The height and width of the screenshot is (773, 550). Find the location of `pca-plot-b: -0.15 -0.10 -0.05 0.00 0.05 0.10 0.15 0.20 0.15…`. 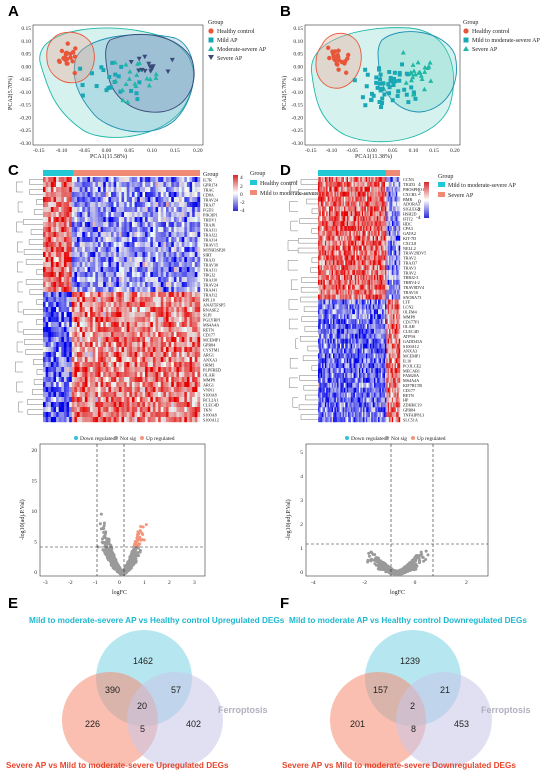

pca-plot-b: -0.15 -0.10 -0.05 0.00 0.05 0.10 0.15 0.20 0.15… is located at coordinates (376, 89).